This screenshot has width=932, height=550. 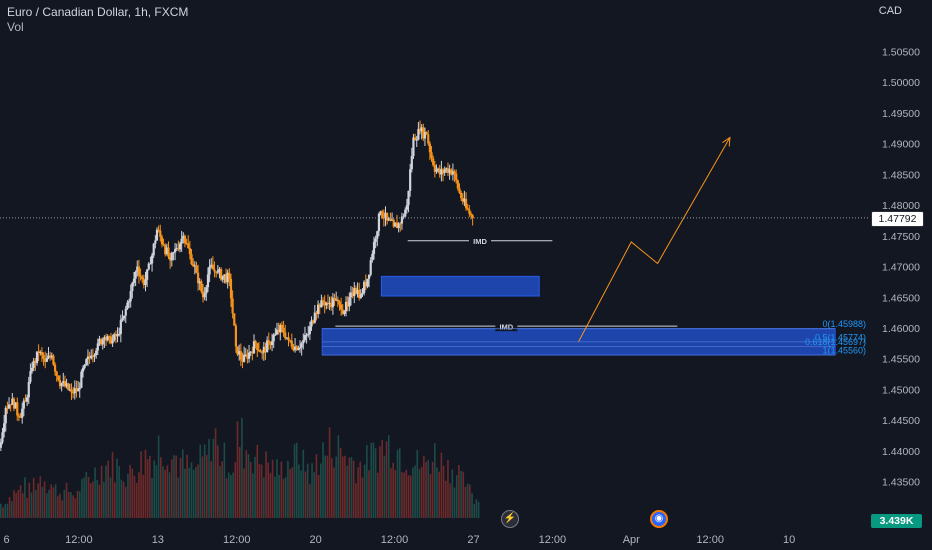 What do you see at coordinates (98, 12) in the screenshot?
I see `symbol-title: Euro / Canadian Dollar, 1h, FXCM` at bounding box center [98, 12].